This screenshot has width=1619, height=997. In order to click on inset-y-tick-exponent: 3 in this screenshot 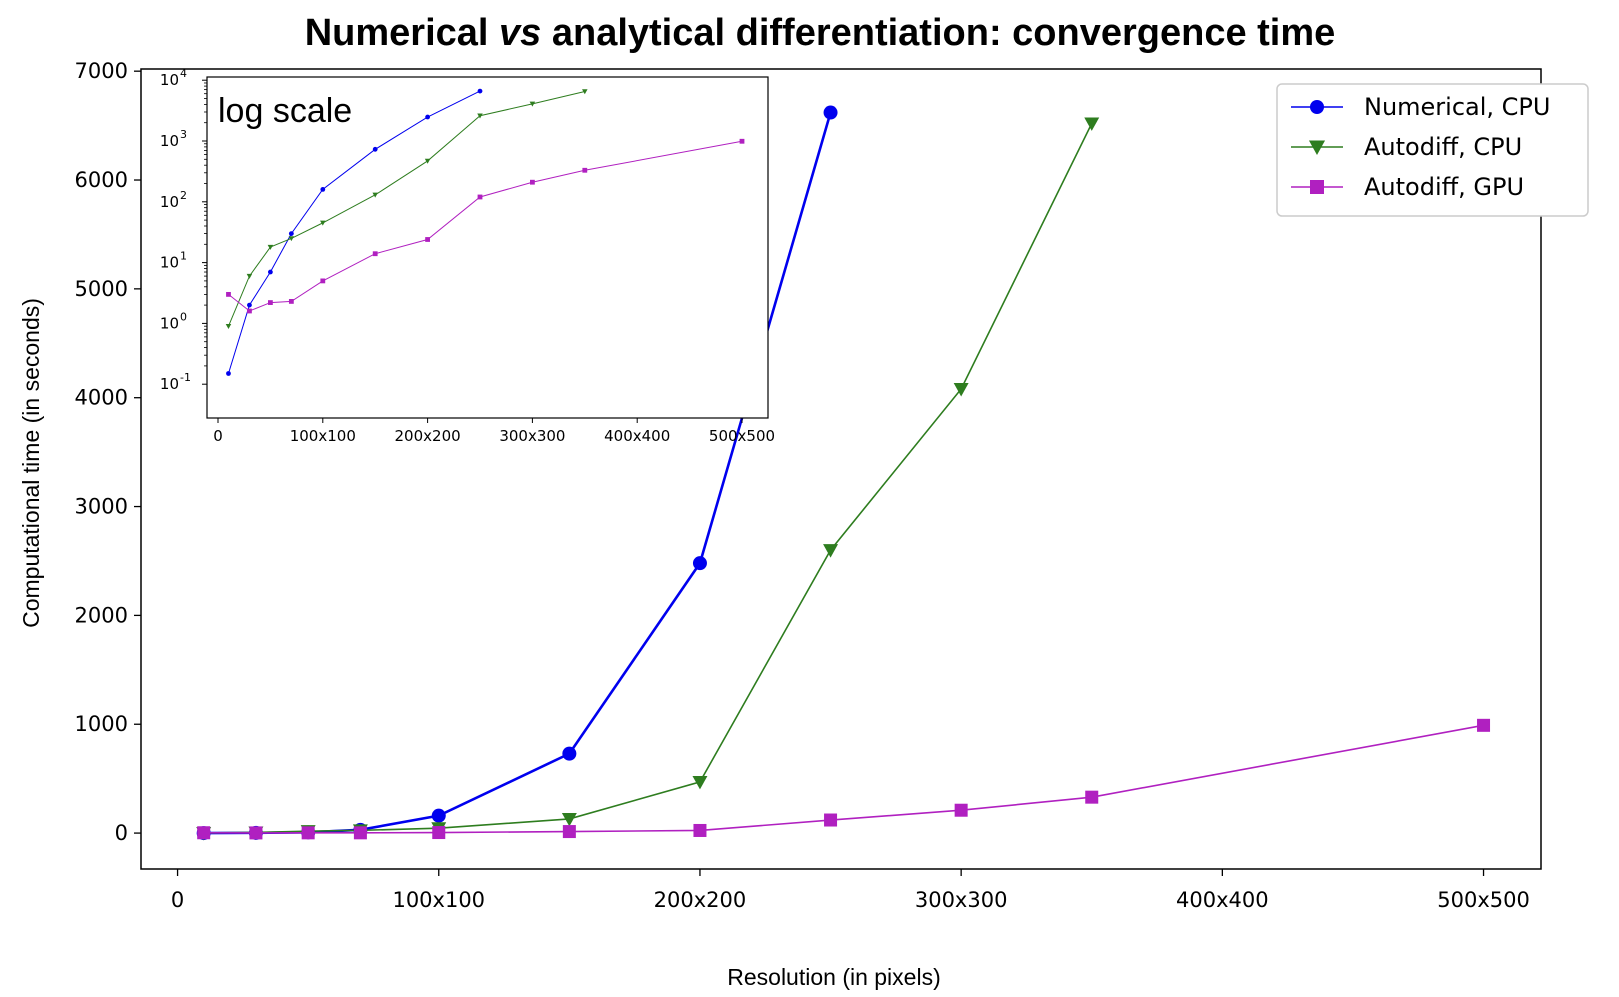, I will do `click(183, 134)`.